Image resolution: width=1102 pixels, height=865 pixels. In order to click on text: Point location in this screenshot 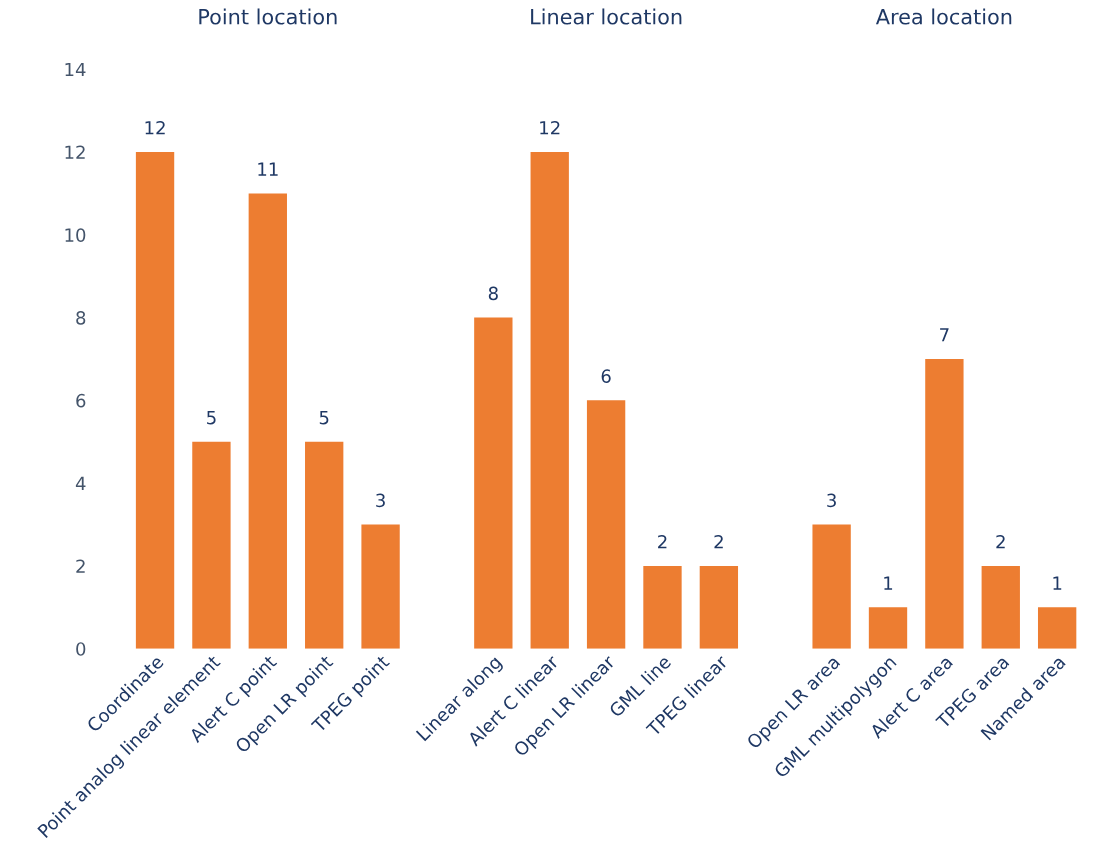, I will do `click(268, 16)`.